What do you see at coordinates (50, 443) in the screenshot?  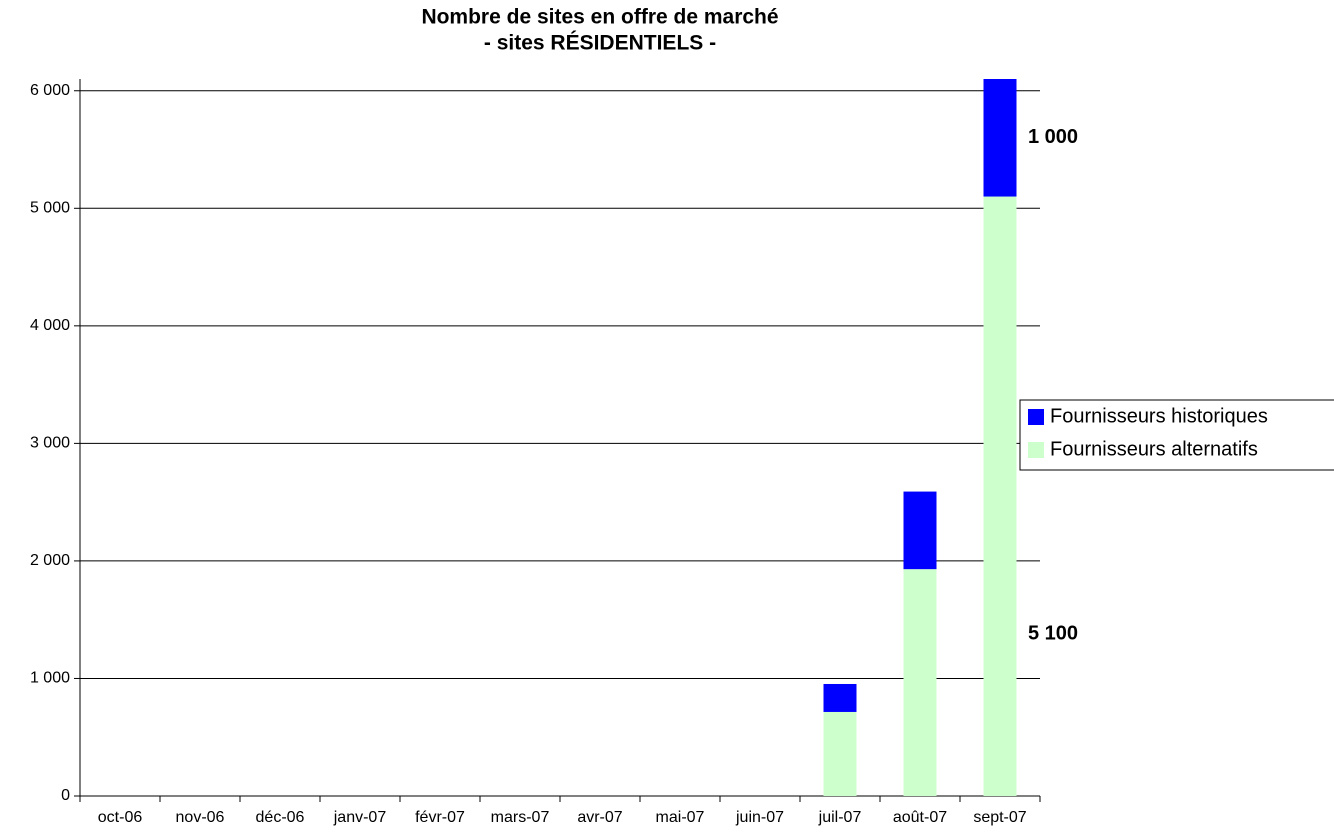 I see `y-tick-label: 3 000` at bounding box center [50, 443].